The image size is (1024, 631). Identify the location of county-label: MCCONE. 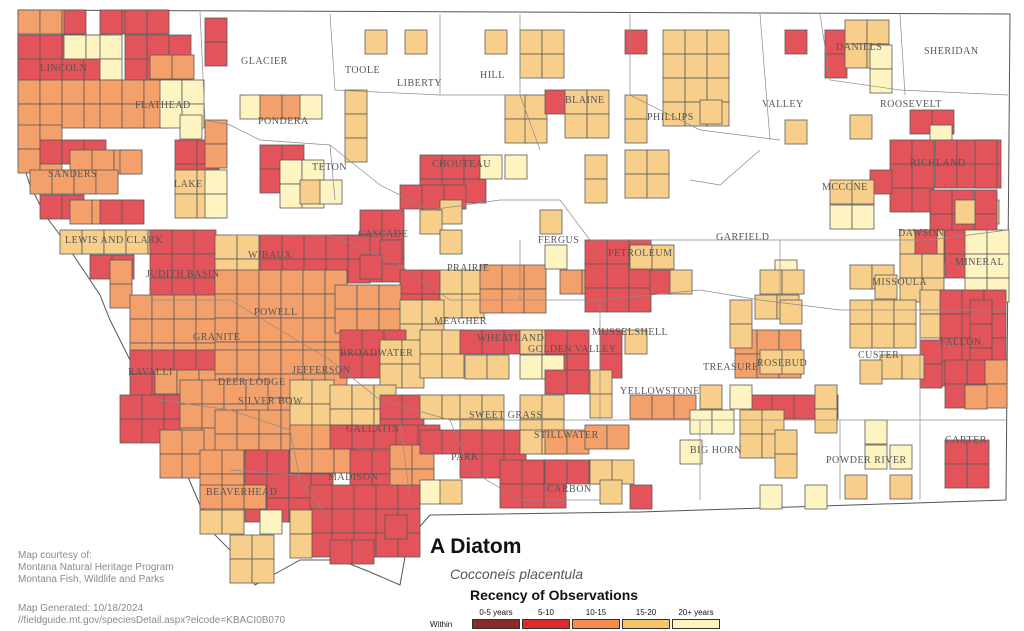
(845, 187).